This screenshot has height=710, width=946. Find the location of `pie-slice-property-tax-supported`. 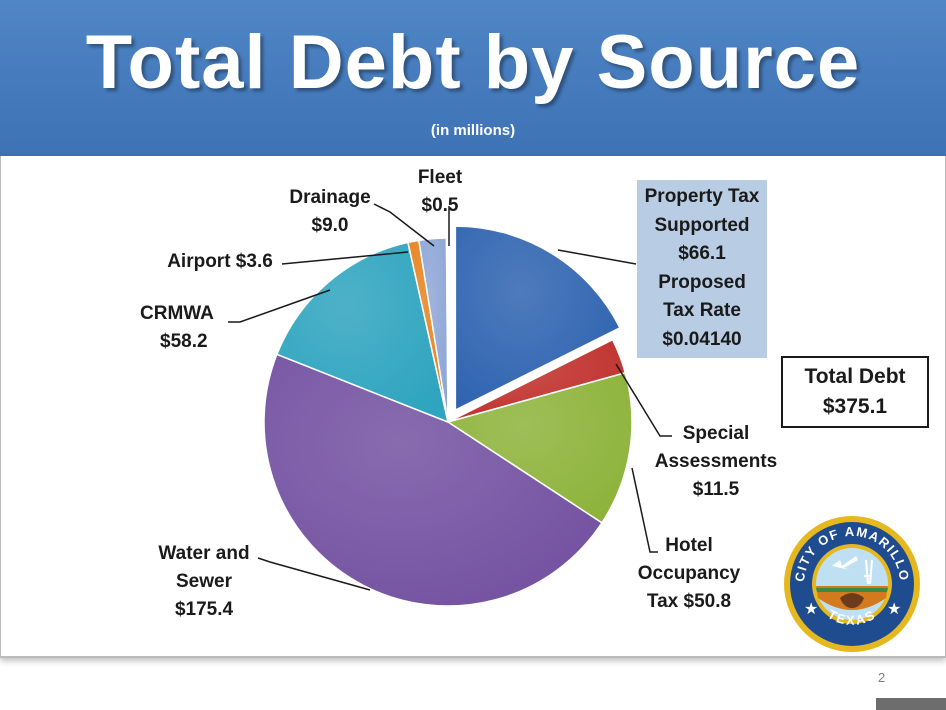

pie-slice-property-tax-supported is located at coordinates (537, 318).